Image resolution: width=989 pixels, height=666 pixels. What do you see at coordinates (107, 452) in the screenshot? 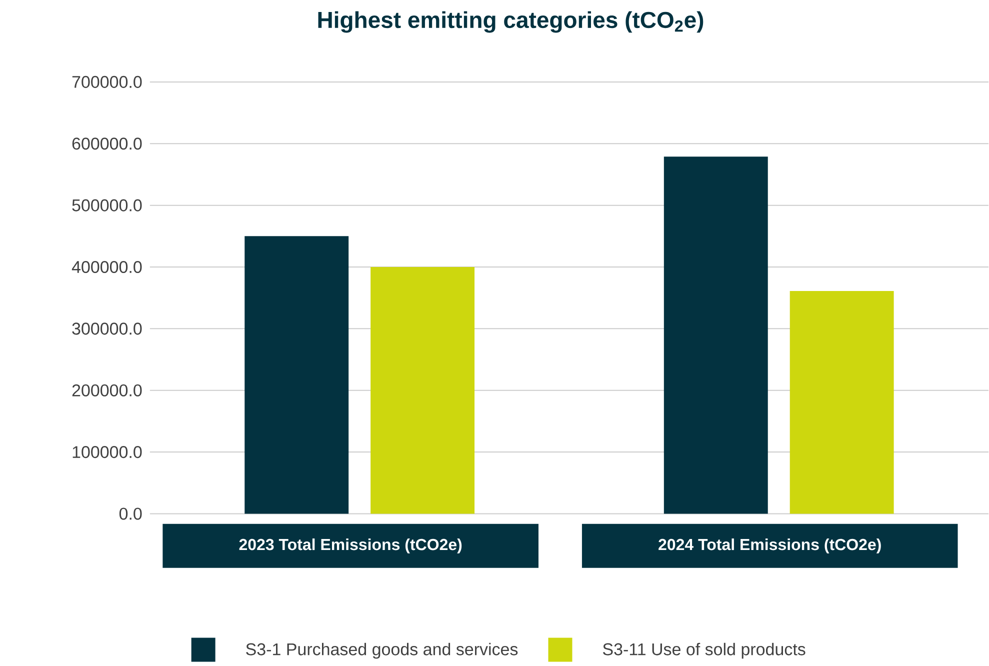
I see `y-tick-label: 100000.0` at bounding box center [107, 452].